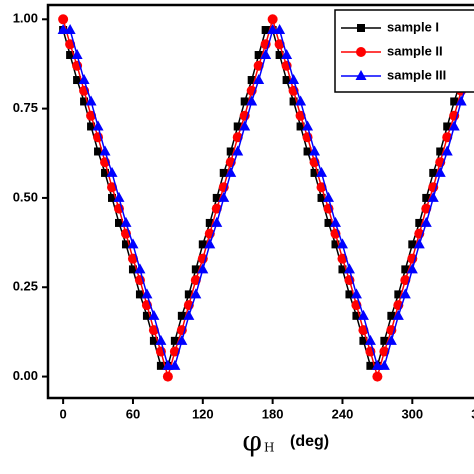 The height and width of the screenshot is (474, 474). Describe the element at coordinates (25, 18) in the screenshot. I see `y-tick-label: 1.00` at that location.